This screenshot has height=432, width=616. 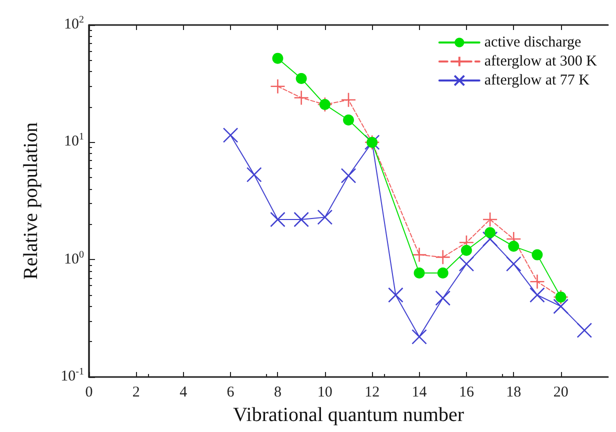 I want to click on x-tick-label: 16, so click(x=466, y=392).